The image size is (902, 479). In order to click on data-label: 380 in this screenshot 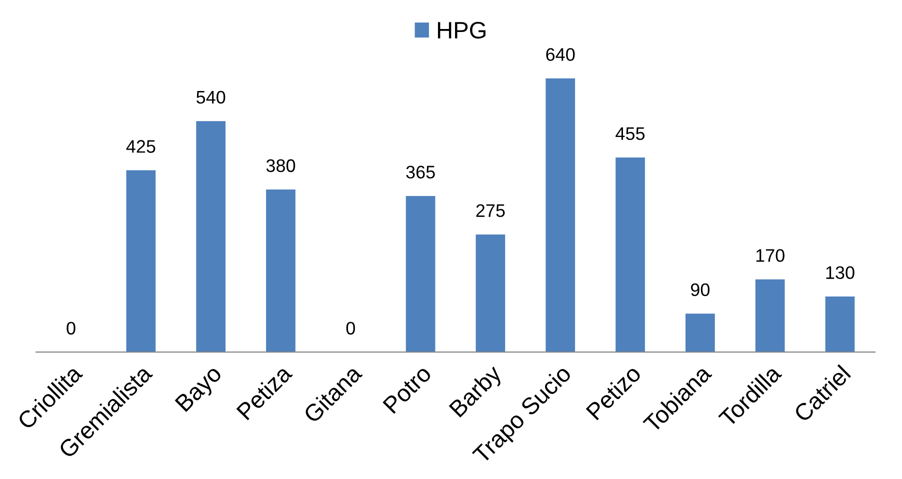, I will do `click(281, 165)`.